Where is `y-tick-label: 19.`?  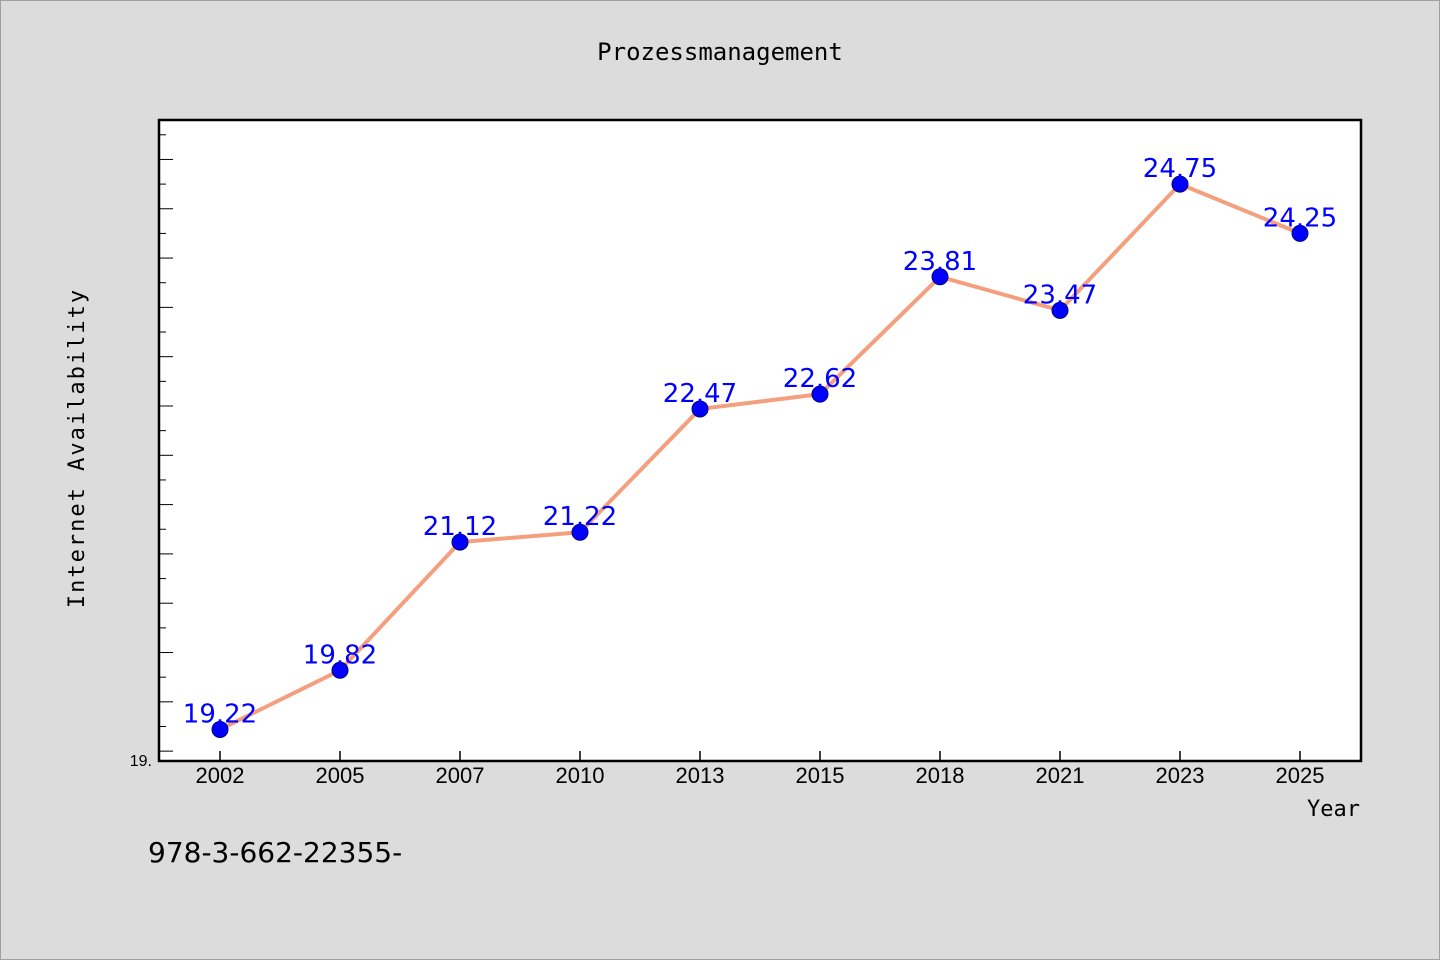
y-tick-label: 19. is located at coordinates (141, 761).